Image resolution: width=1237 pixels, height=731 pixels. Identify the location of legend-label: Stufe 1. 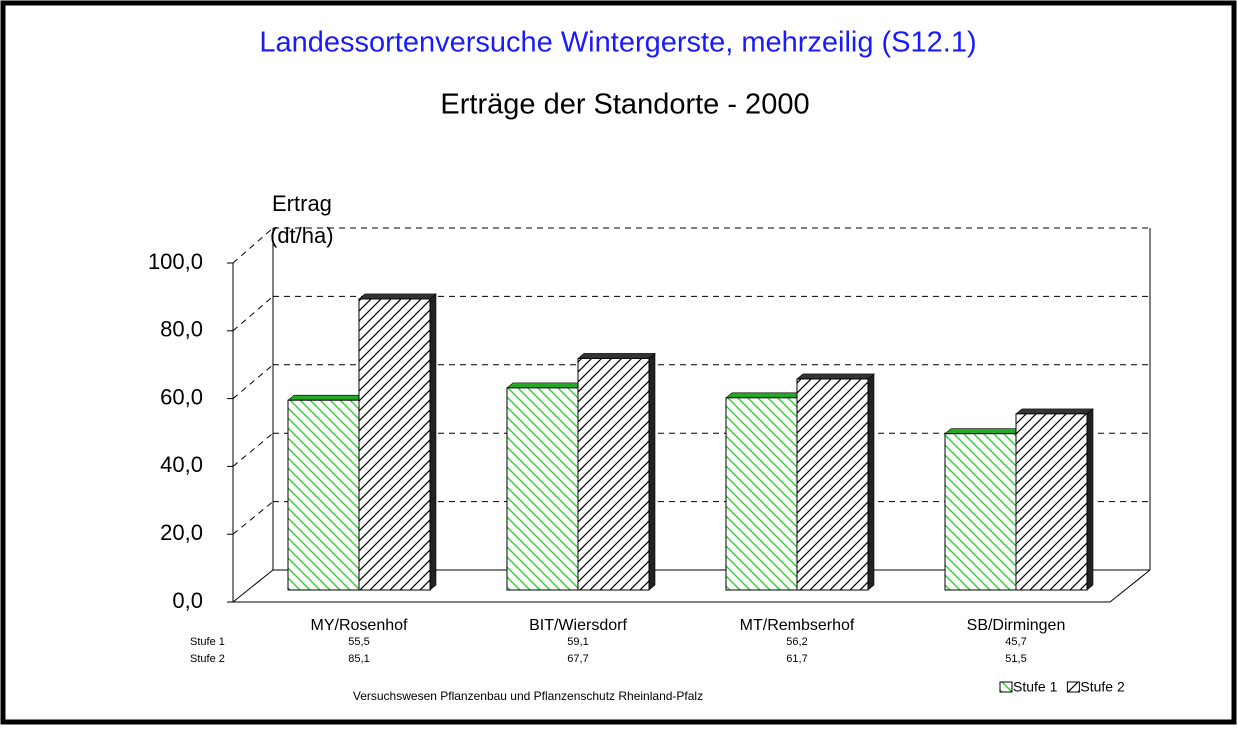
(1035, 687).